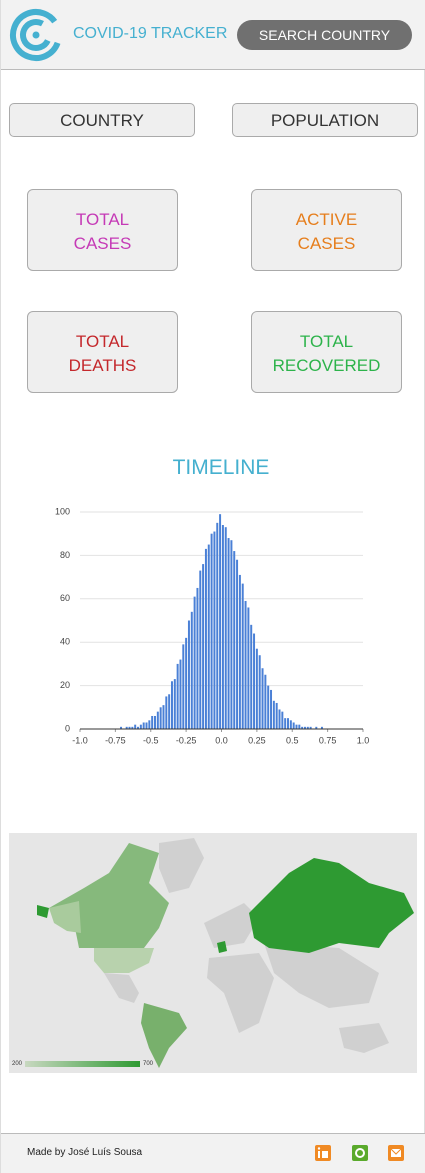 The image size is (425, 1173). What do you see at coordinates (221, 740) in the screenshot?
I see `x-tick-label: 0.0` at bounding box center [221, 740].